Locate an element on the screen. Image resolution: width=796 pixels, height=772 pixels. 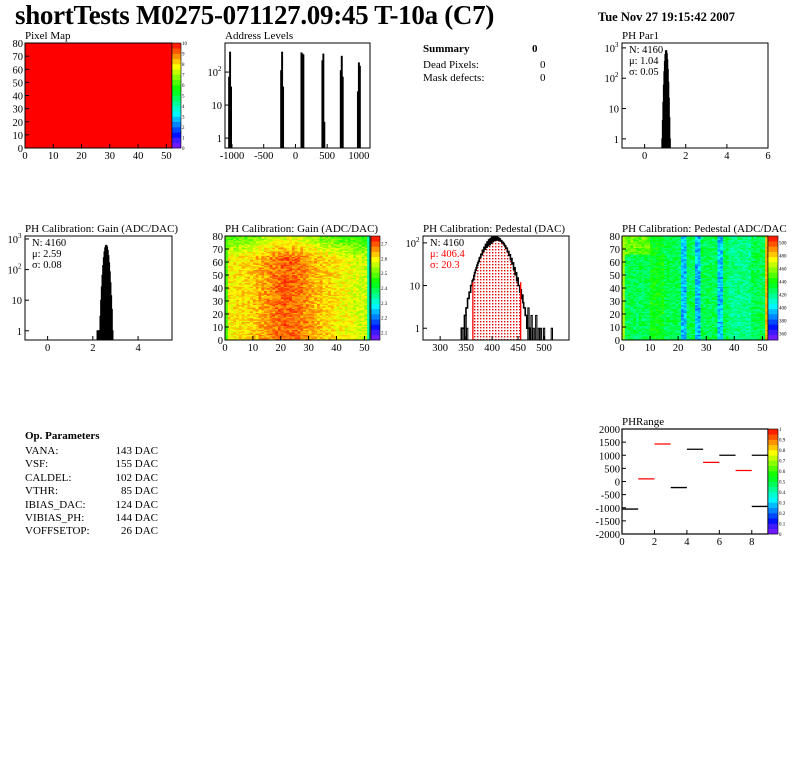
colorbar-cell is located at coordinates (375, 322).